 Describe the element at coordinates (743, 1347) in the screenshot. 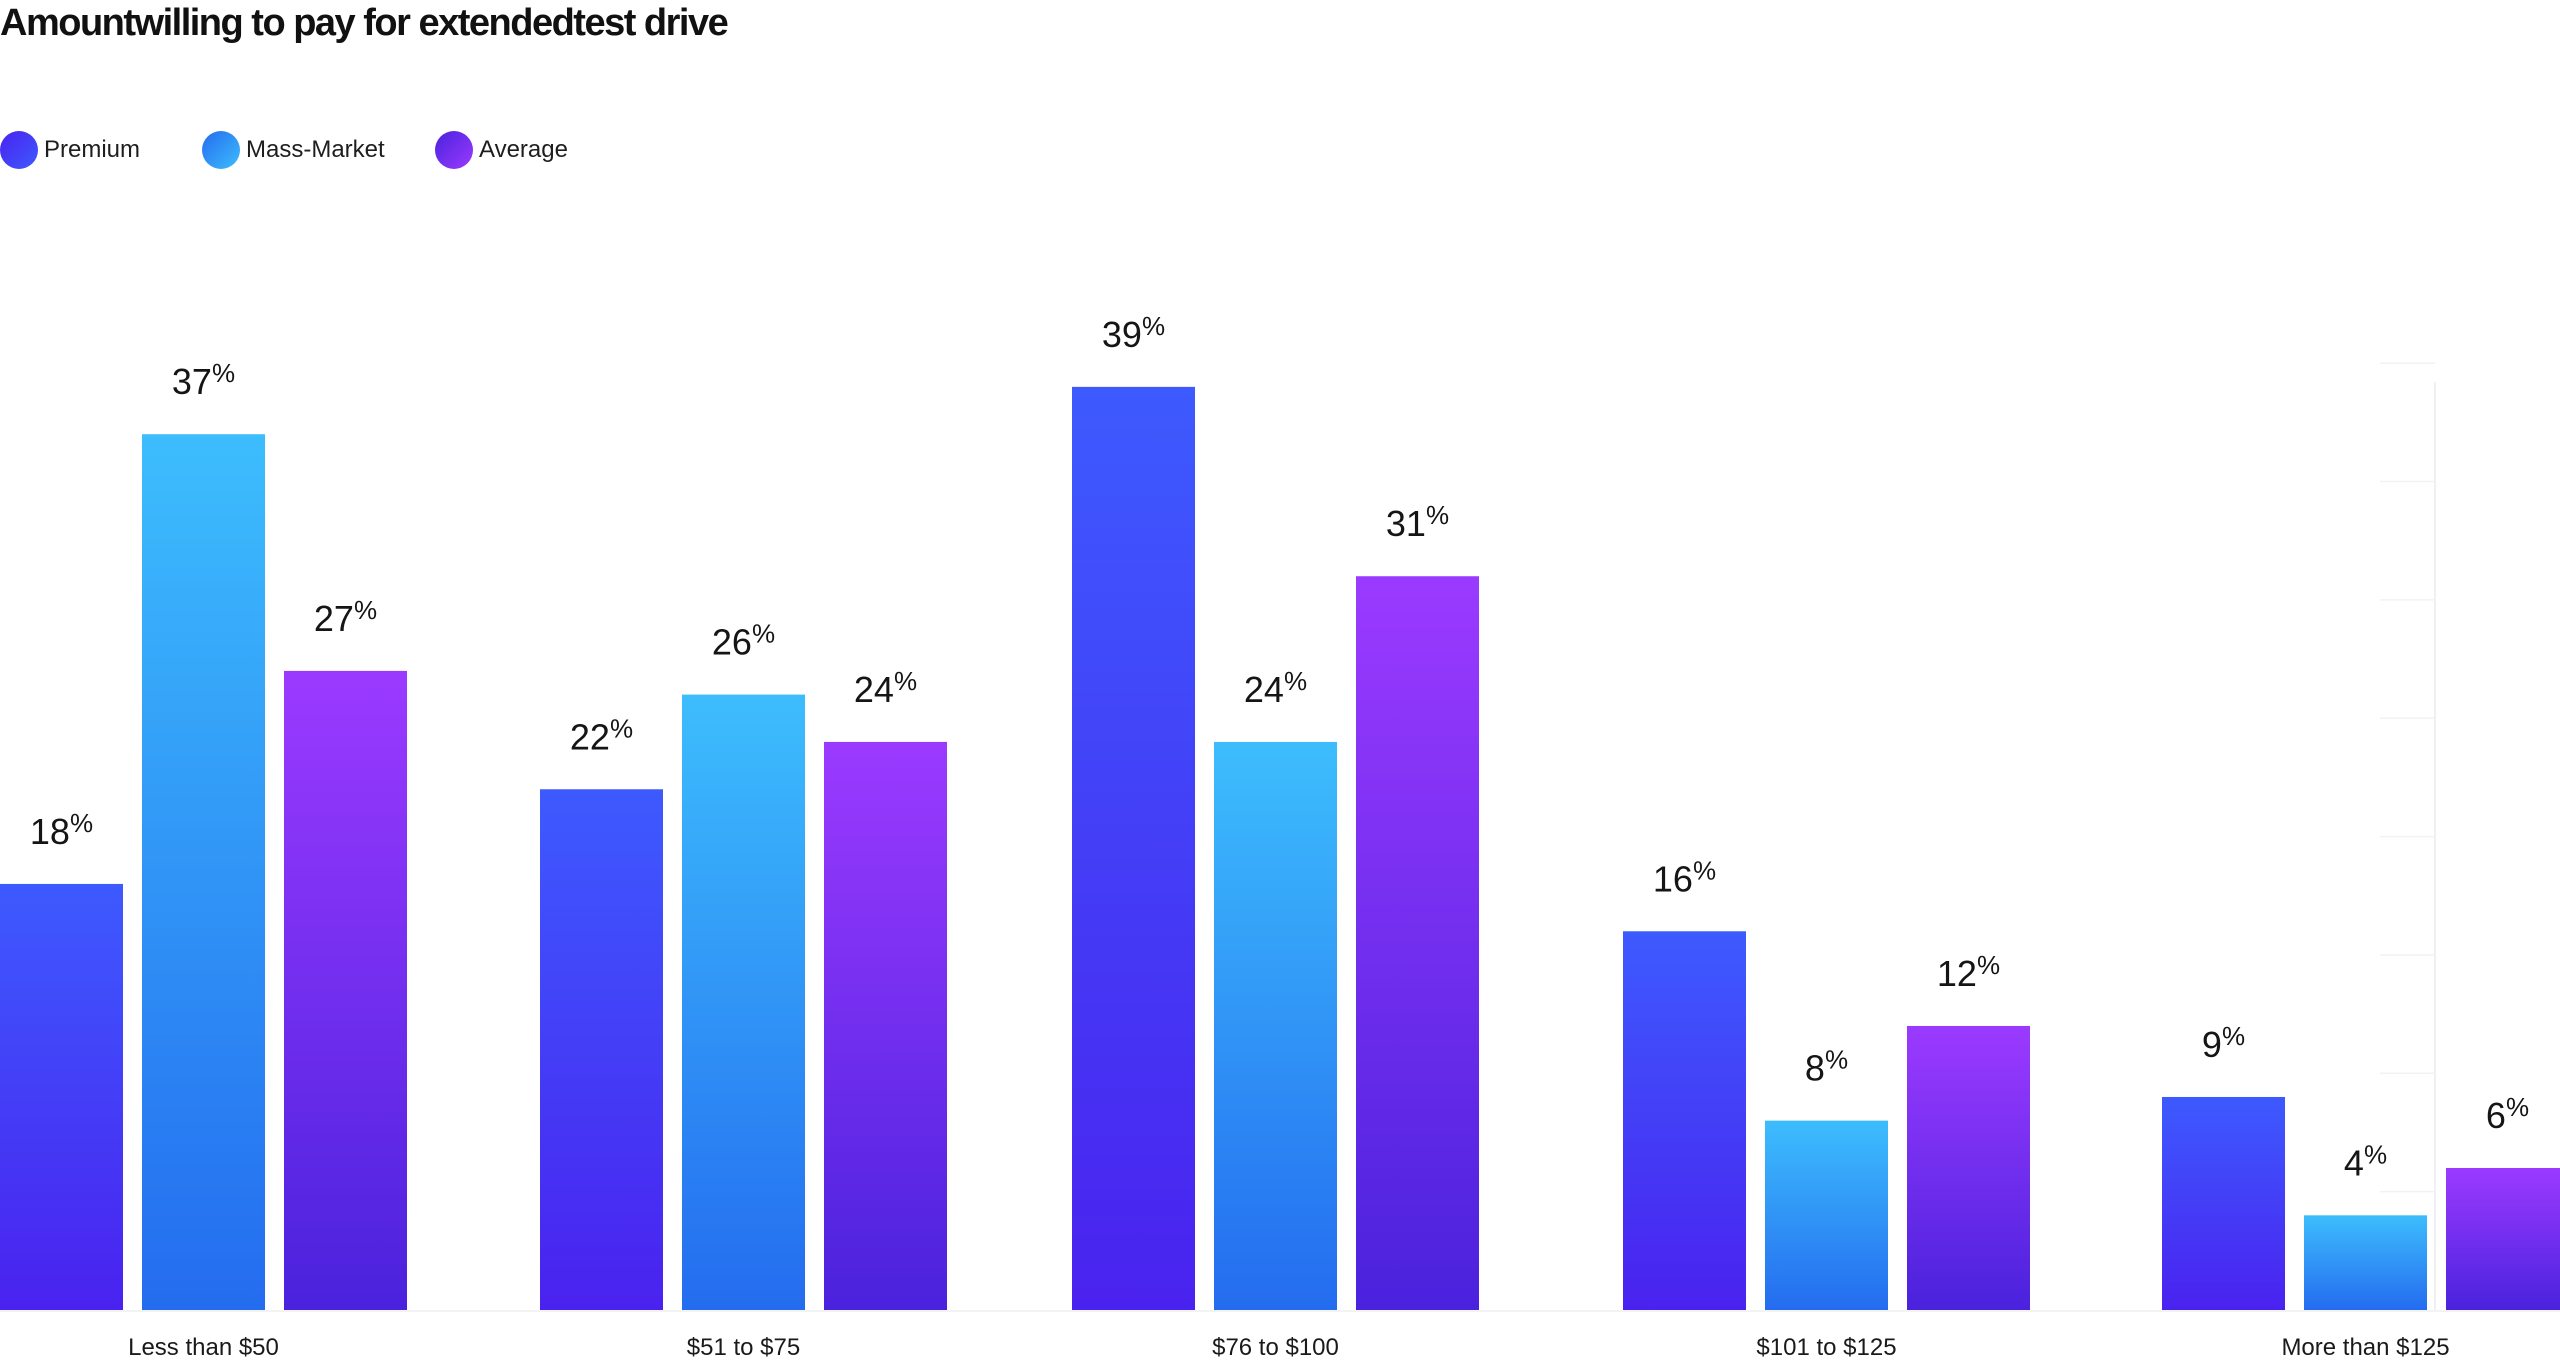

I see `category-label-51-to-75: $51 to $75` at that location.